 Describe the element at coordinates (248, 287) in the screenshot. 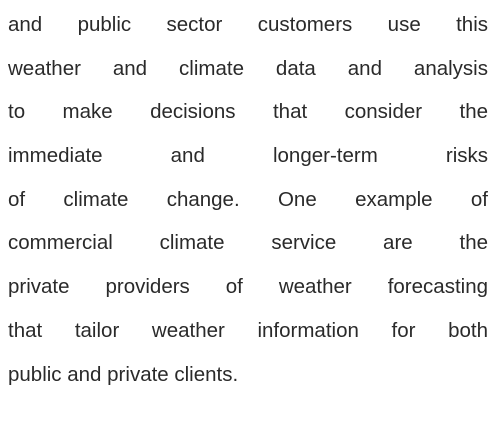

I see `text-line: private providers of weather forecasting` at that location.